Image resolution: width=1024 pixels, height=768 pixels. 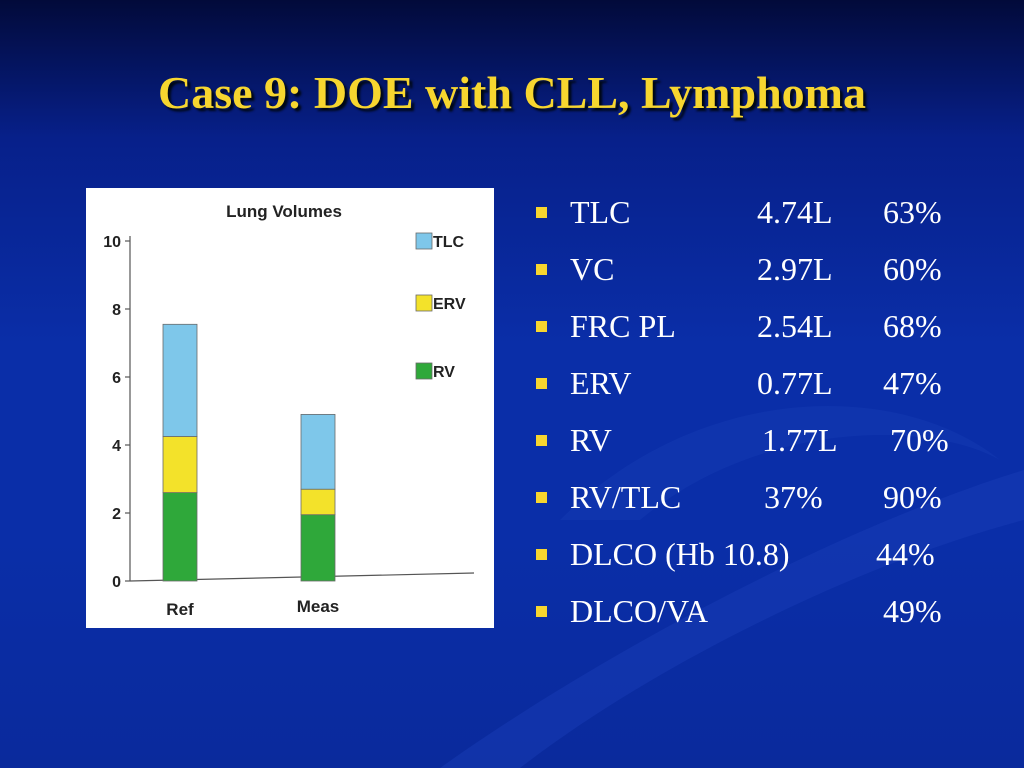 What do you see at coordinates (793, 497) in the screenshot?
I see `bullet-value: 37%` at bounding box center [793, 497].